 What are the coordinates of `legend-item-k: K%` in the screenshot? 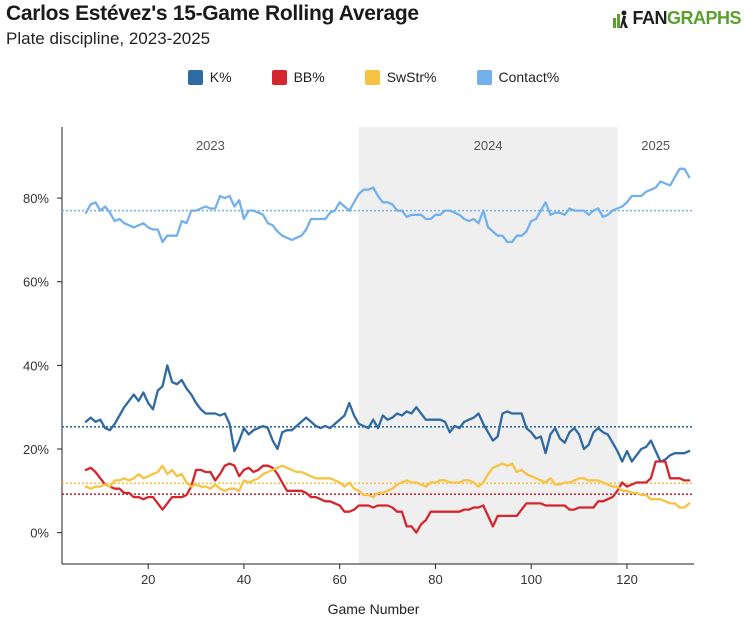 It's located at (209, 77).